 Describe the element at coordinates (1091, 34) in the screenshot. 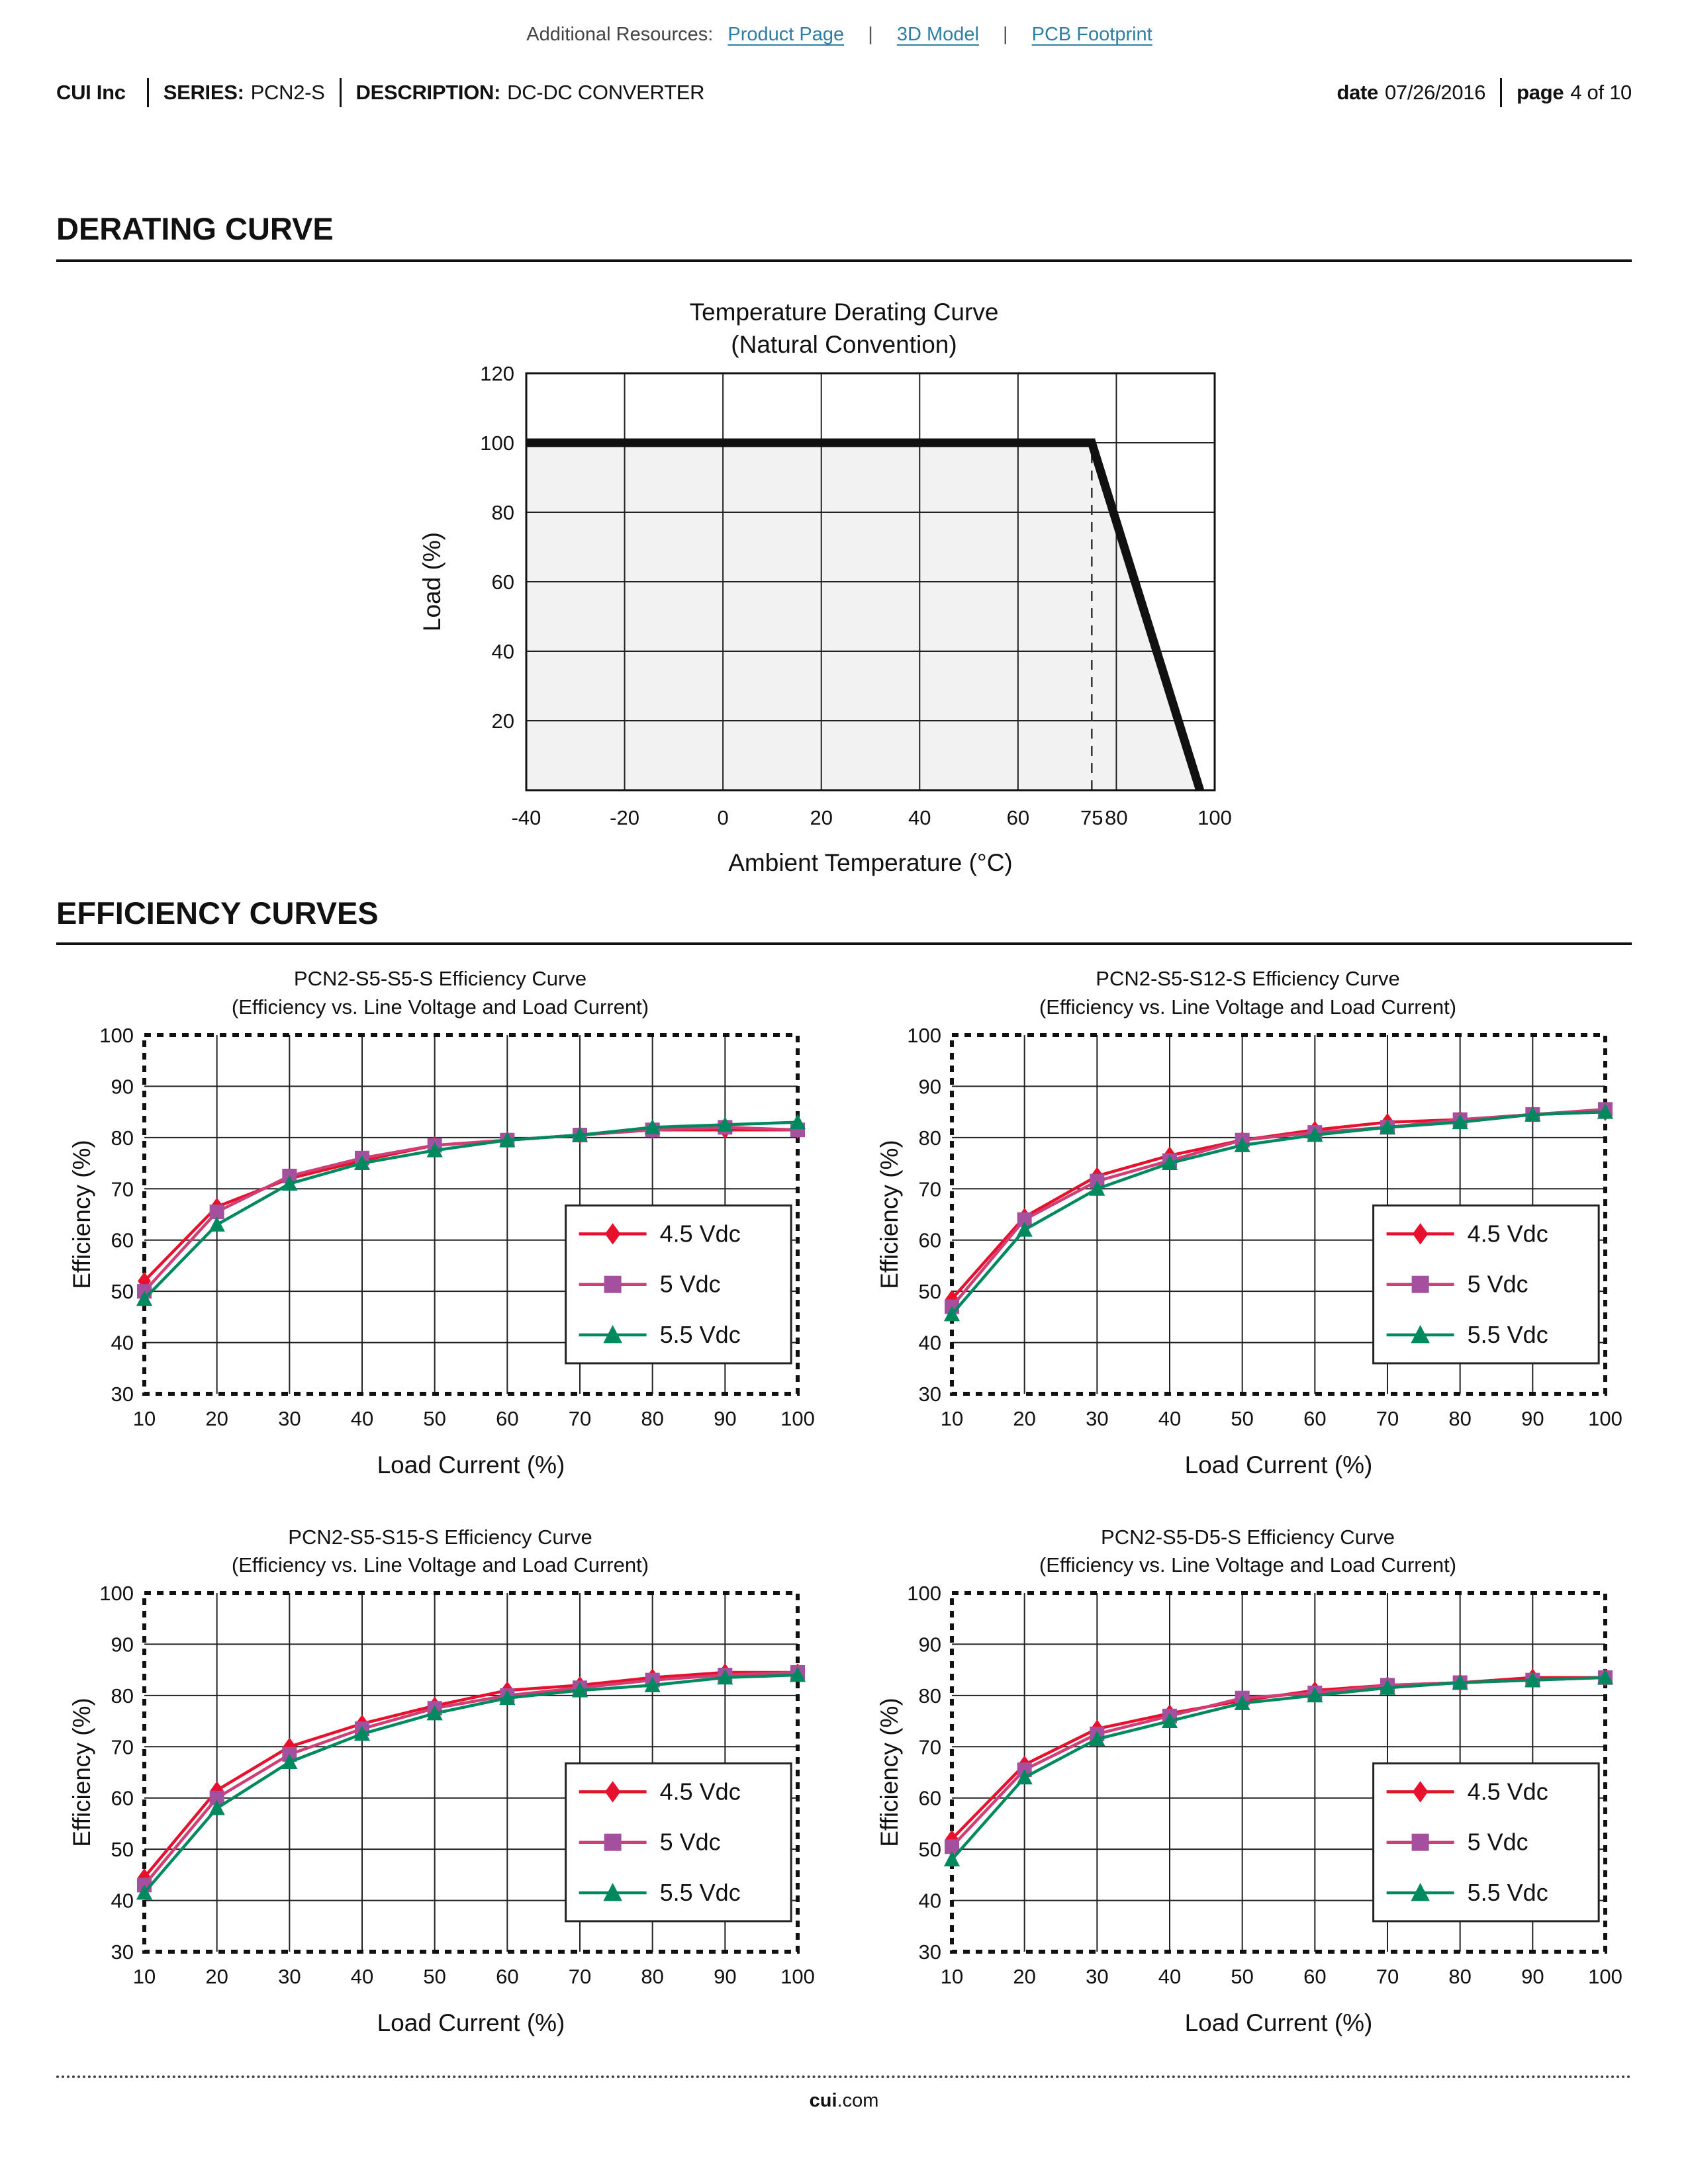

I see `pcb-footprint-link: PCB Footprint` at that location.